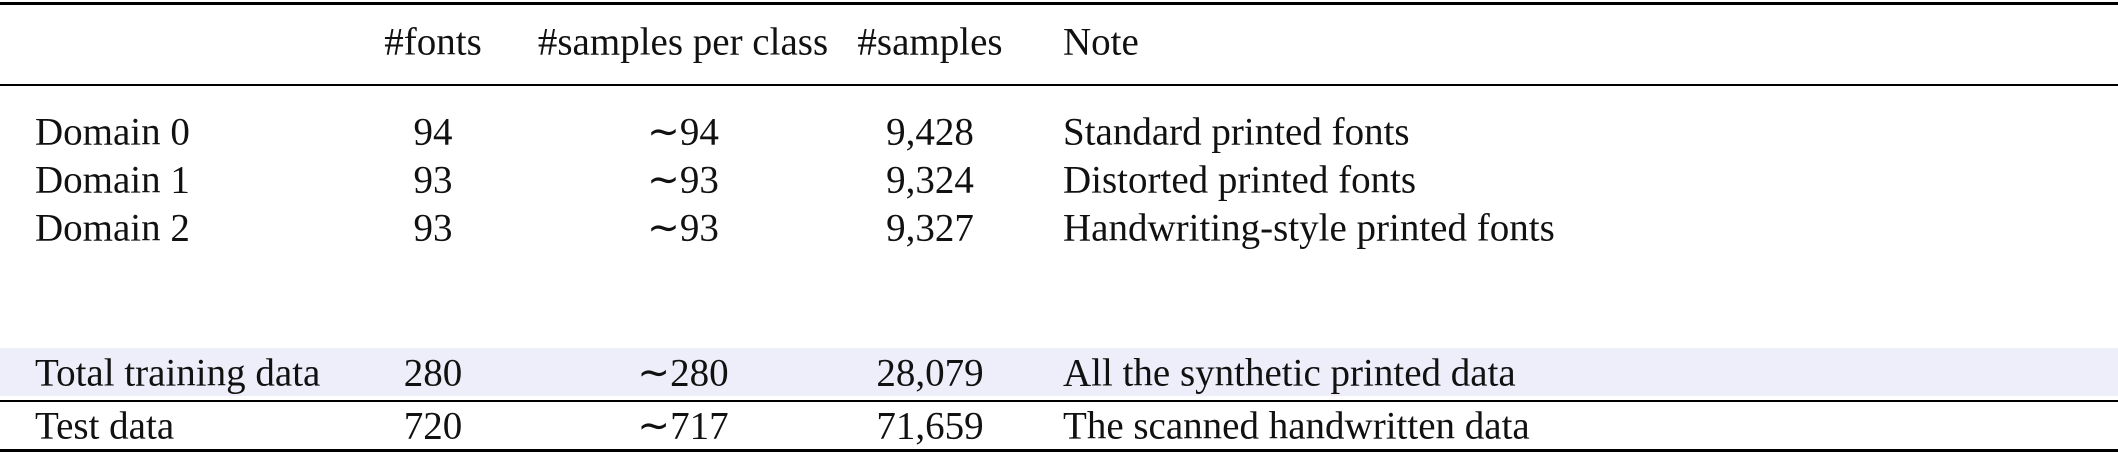 The height and width of the screenshot is (454, 2118). Describe the element at coordinates (433, 42) in the screenshot. I see `header-cell: #fonts` at that location.